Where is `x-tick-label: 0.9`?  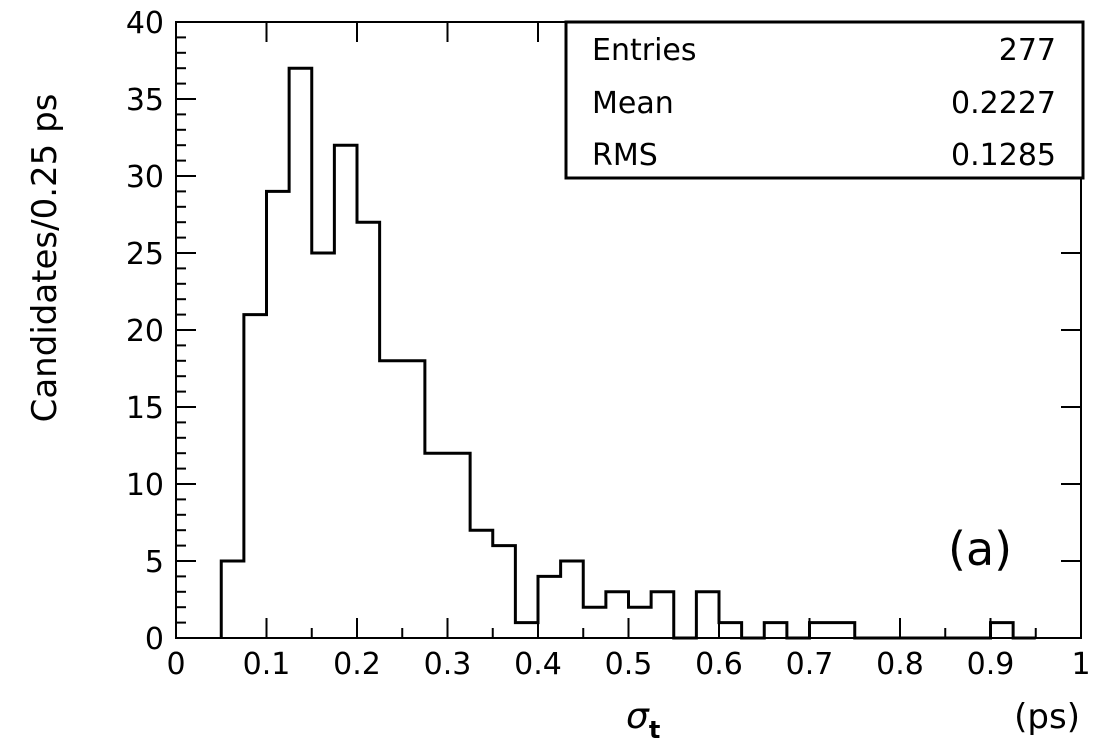 x-tick-label: 0.9 is located at coordinates (991, 664).